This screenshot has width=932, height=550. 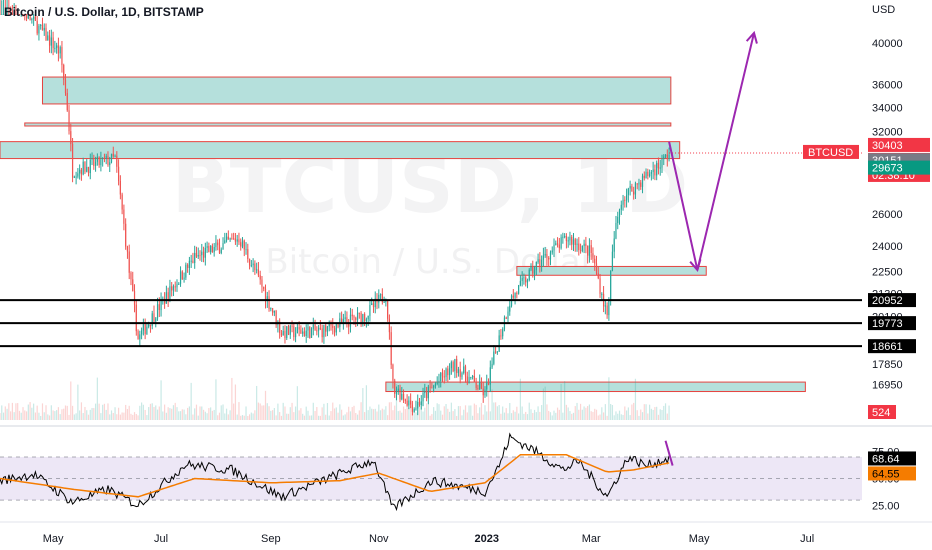 I want to click on level-tag, so click(x=892, y=346).